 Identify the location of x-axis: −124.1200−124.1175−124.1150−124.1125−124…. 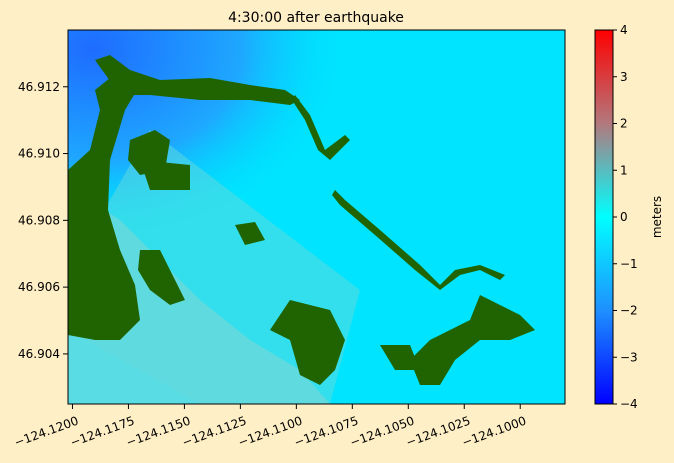
(270, 427).